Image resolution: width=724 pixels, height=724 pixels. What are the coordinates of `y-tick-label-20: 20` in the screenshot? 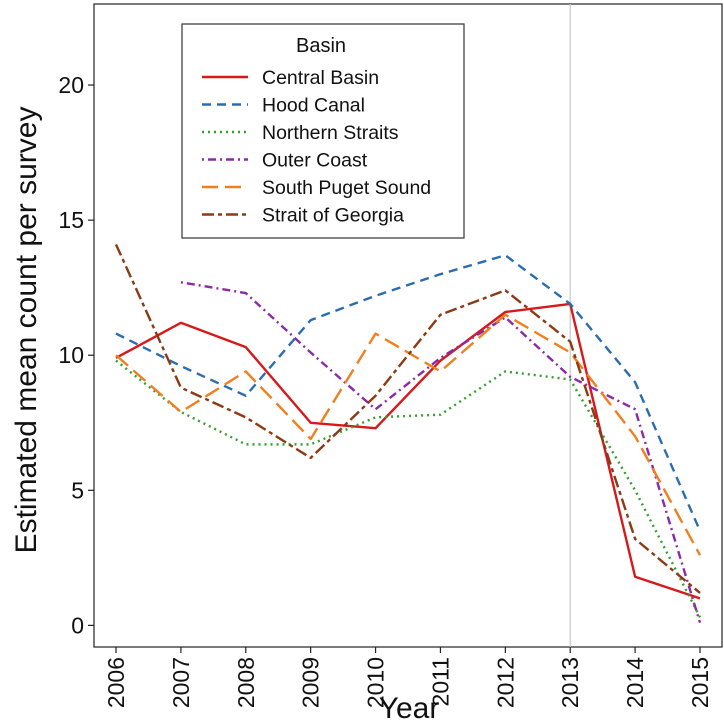 It's located at (71, 85).